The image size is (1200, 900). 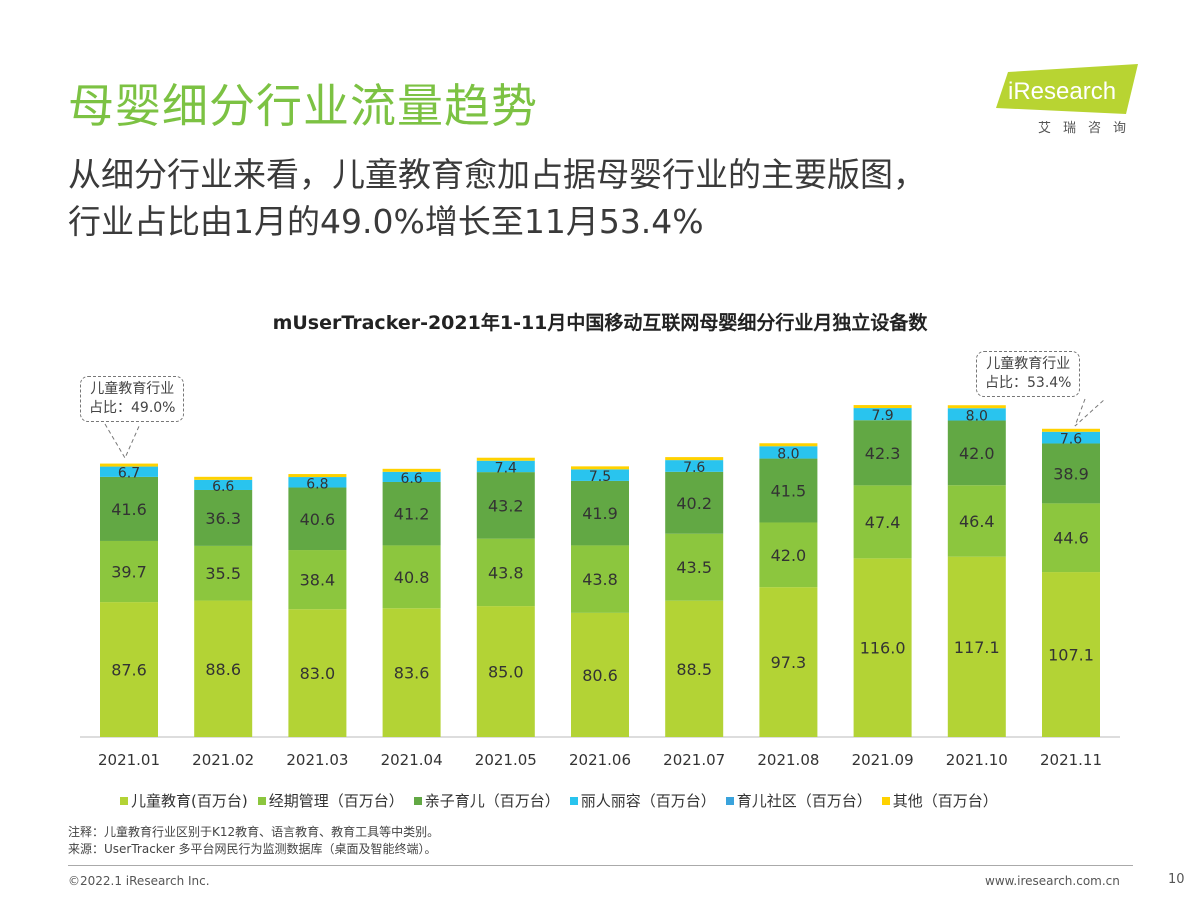 I want to click on subtitle-line-2: 行业占比由1月的49.0%增长至11月53.4%, so click(x=386, y=221).